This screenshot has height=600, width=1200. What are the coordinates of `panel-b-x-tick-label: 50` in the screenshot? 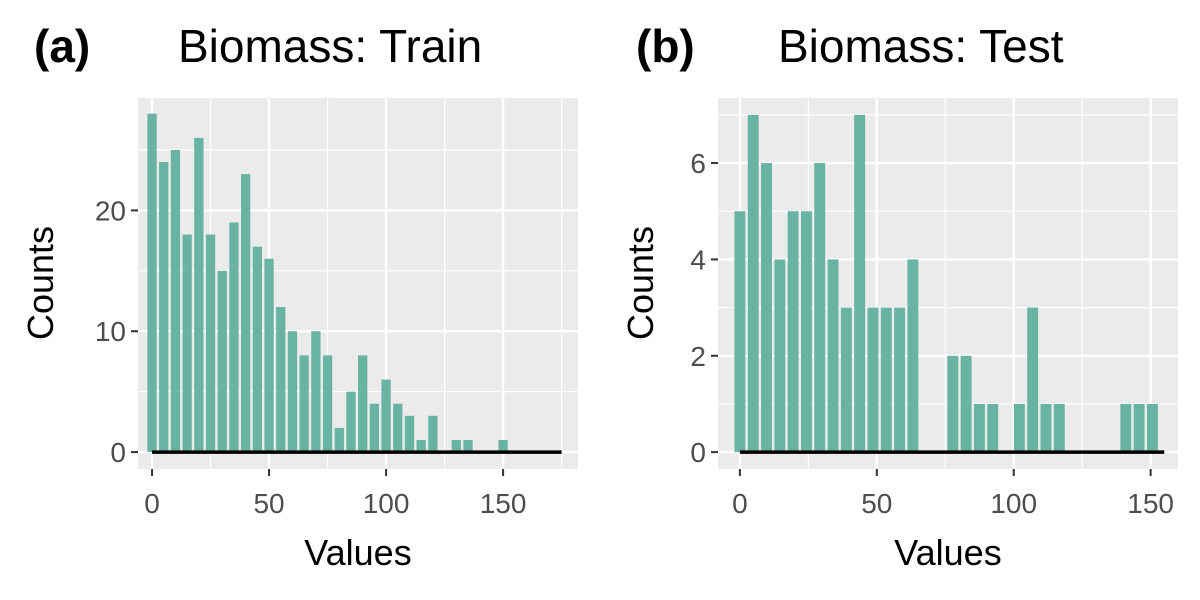 It's located at (876, 503).